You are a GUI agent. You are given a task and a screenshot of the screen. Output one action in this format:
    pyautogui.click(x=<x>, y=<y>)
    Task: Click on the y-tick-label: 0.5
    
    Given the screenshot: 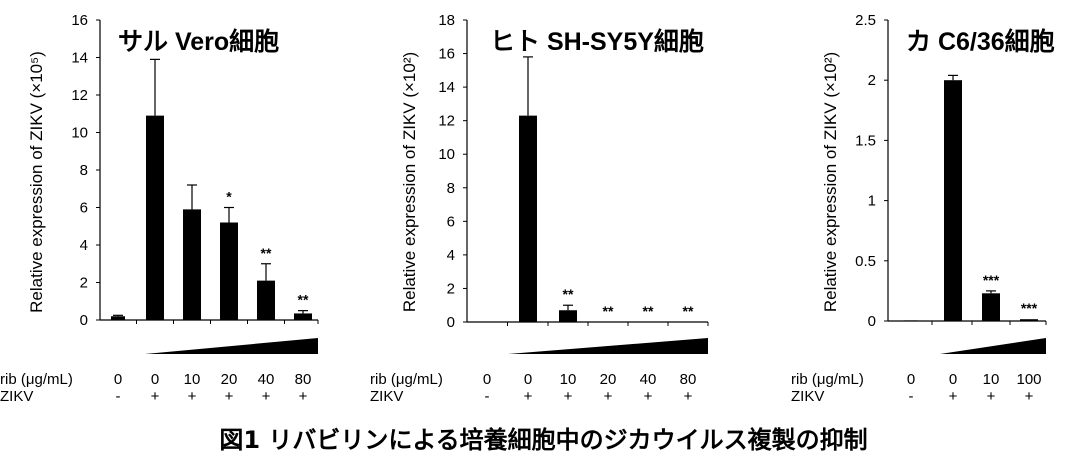 What is the action you would take?
    pyautogui.click(x=865, y=261)
    